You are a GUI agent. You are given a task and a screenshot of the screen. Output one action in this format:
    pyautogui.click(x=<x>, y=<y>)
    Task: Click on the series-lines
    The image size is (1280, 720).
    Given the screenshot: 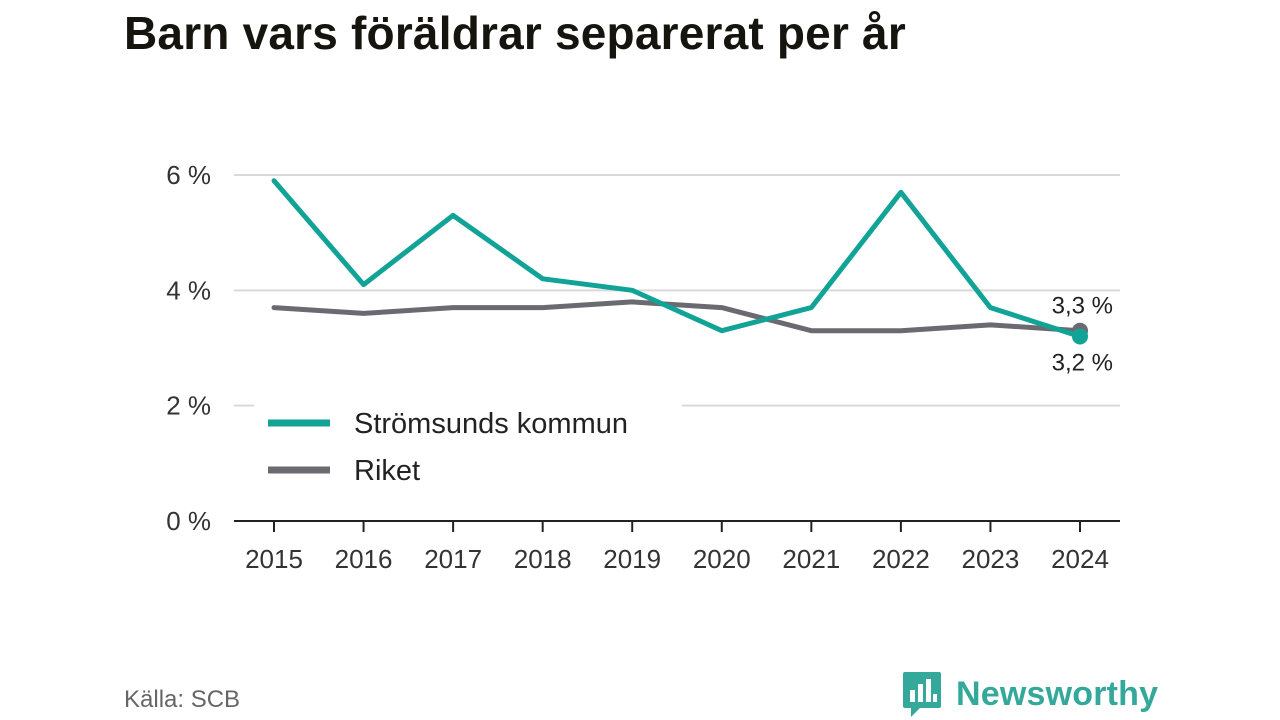 What is the action you would take?
    pyautogui.click(x=679, y=261)
    